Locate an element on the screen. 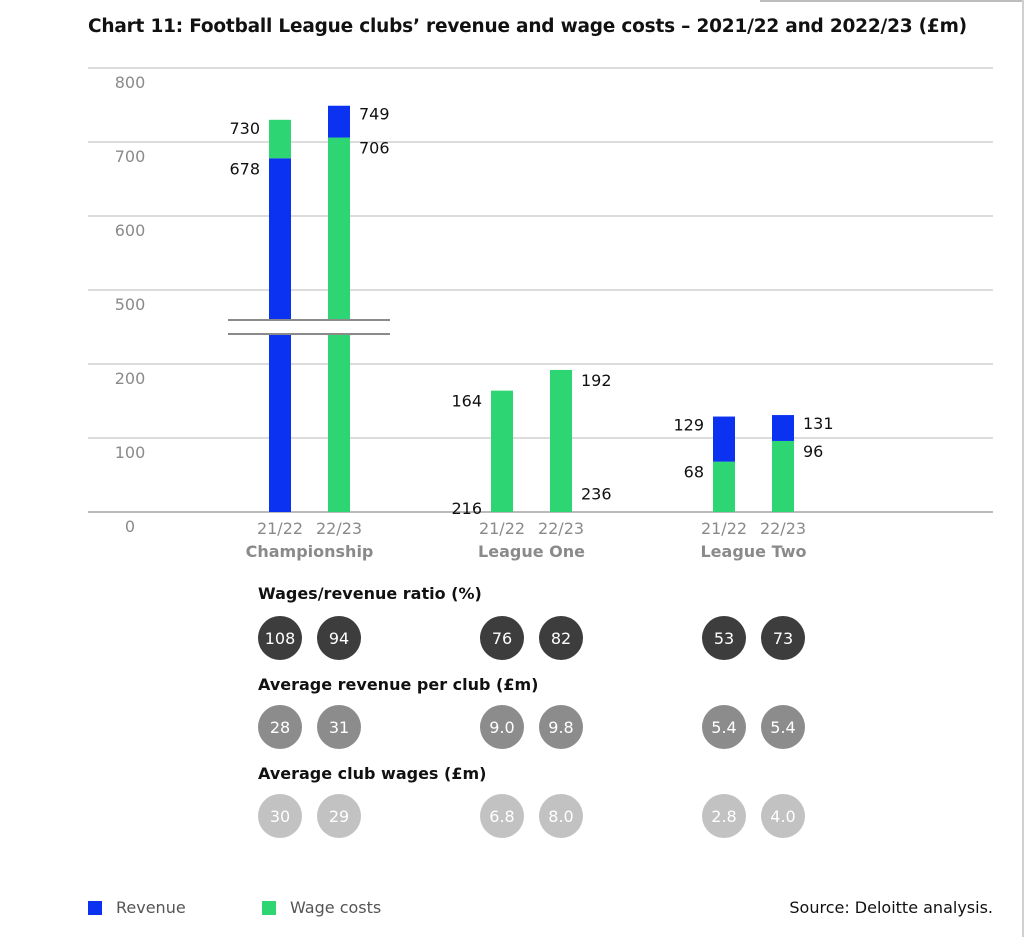  ratio-value: 8.0 is located at coordinates (560, 816).